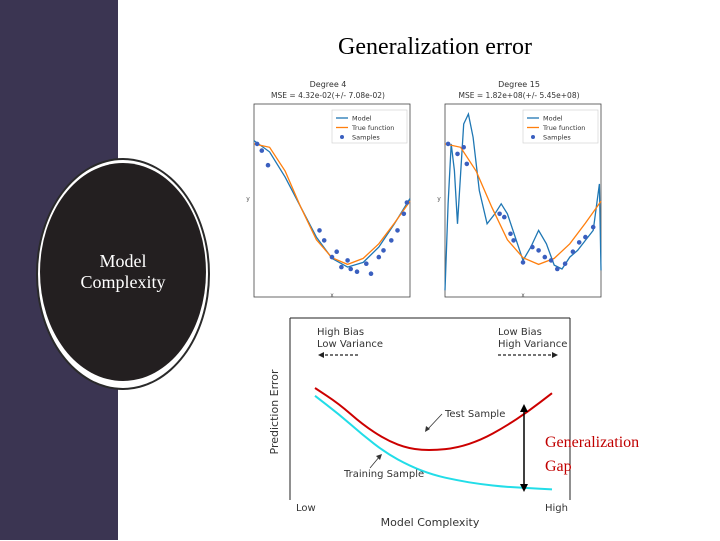 The height and width of the screenshot is (541, 720). Describe the element at coordinates (362, 119) in the screenshot. I see `deg4-legend-label: Model` at that location.